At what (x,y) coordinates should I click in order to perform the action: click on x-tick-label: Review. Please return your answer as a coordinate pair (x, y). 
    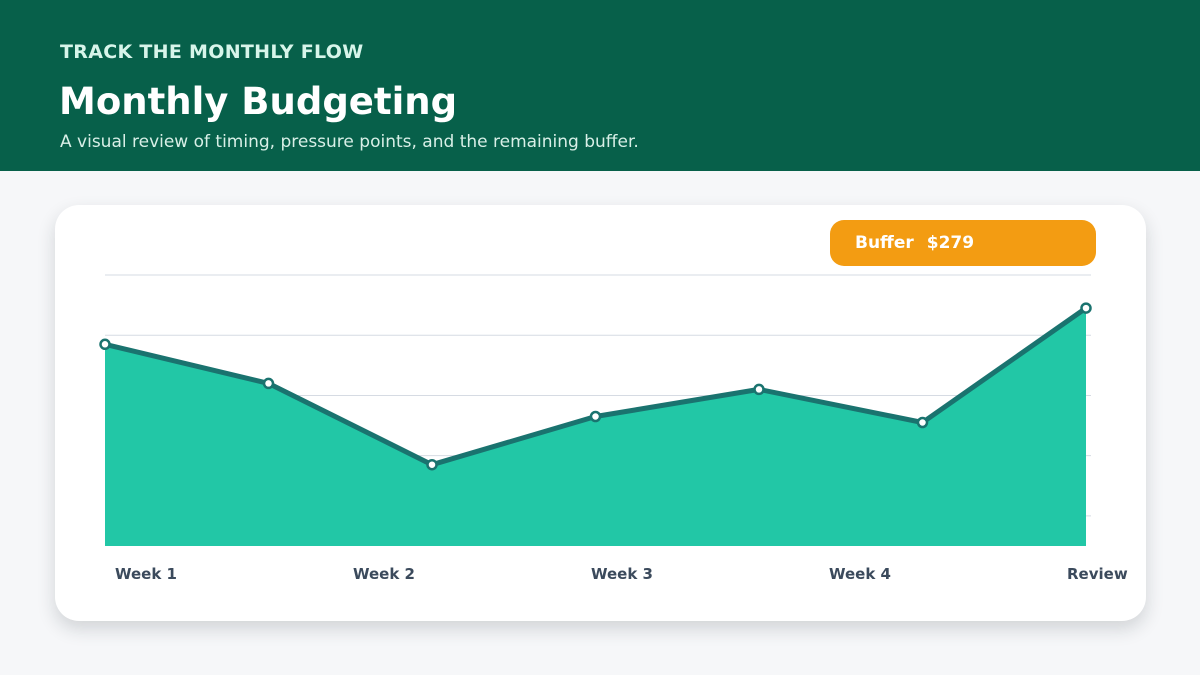
    Looking at the image, I should click on (1097, 574).